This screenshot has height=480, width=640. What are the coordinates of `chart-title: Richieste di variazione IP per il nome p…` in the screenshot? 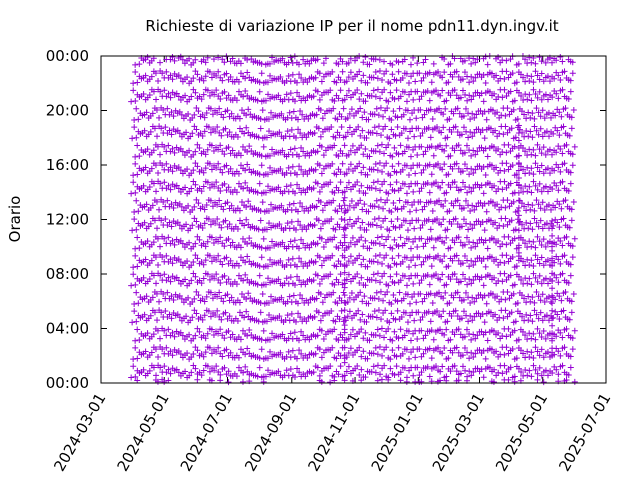 It's located at (351, 26).